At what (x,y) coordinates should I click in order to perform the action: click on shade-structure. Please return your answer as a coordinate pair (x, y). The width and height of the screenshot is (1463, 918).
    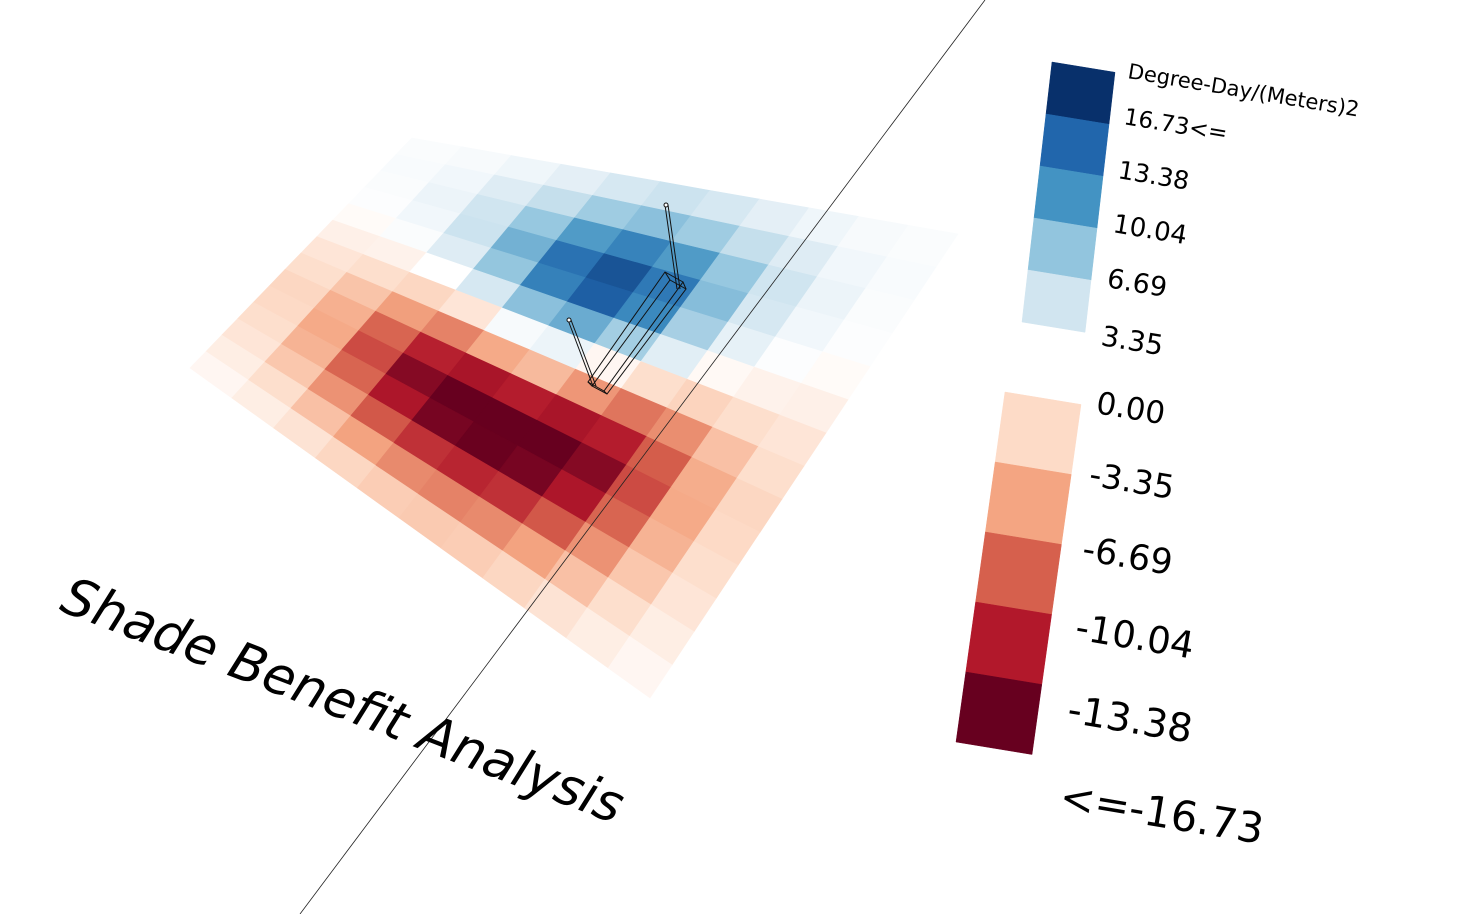
    Looking at the image, I should click on (626, 298).